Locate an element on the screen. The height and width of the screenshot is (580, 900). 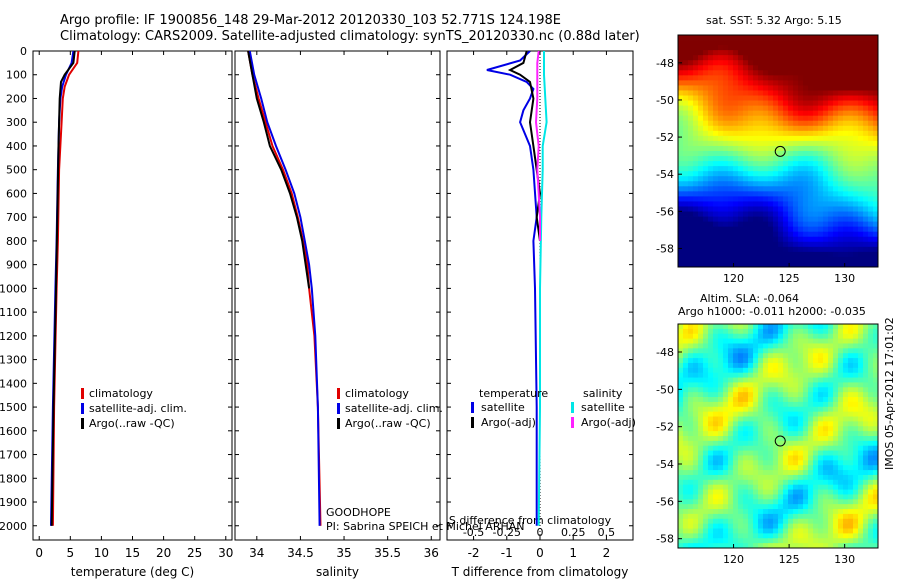
y-tick-label: 100 is located at coordinates (16, 75).